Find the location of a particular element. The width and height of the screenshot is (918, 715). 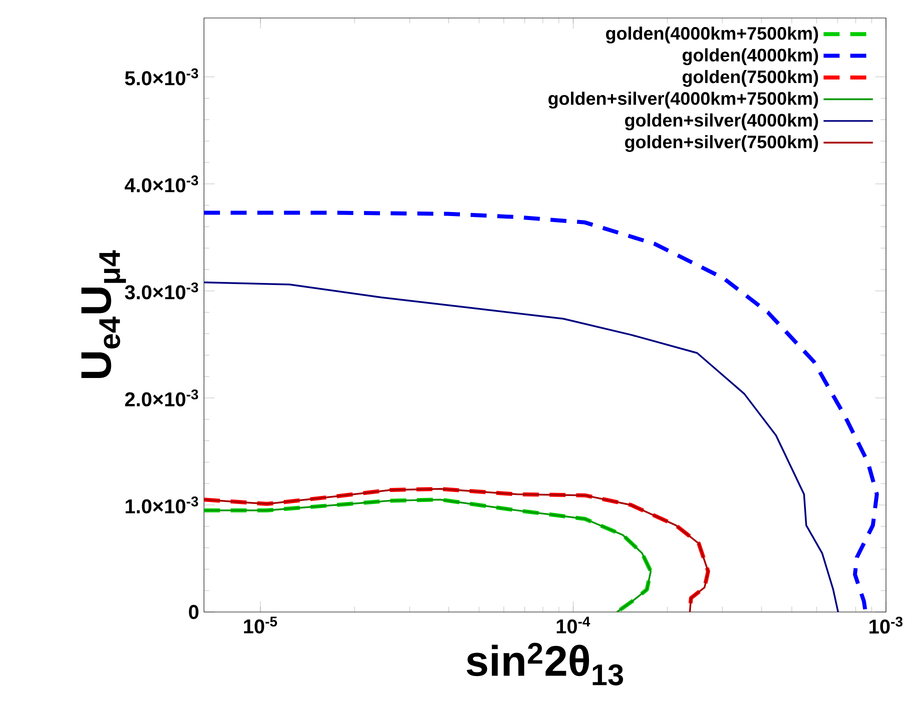

legend-label: golden(4000km) is located at coordinates (750, 57).